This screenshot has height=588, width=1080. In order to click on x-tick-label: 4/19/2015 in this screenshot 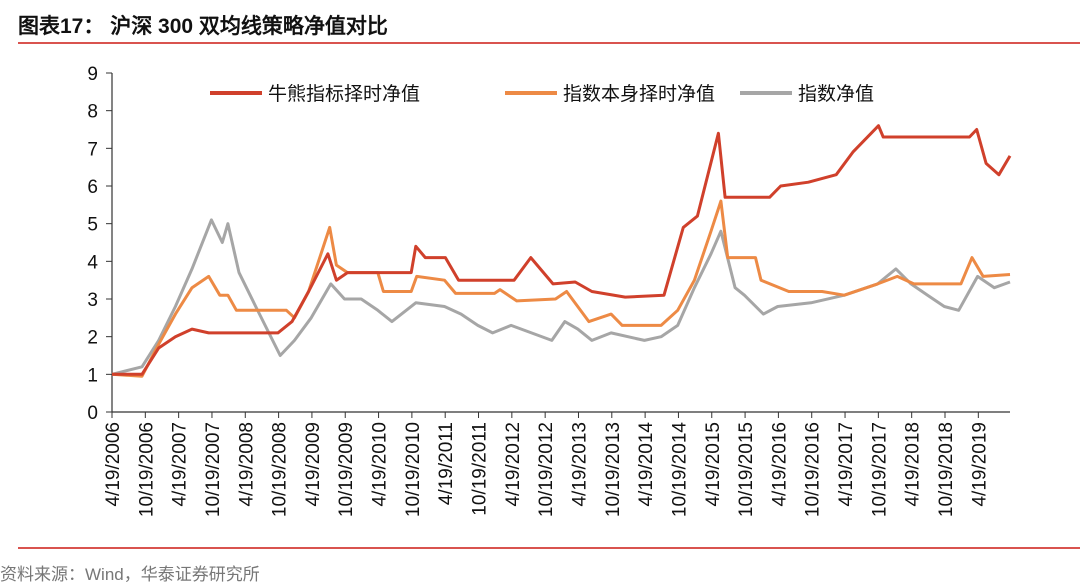, I will do `click(713, 464)`.